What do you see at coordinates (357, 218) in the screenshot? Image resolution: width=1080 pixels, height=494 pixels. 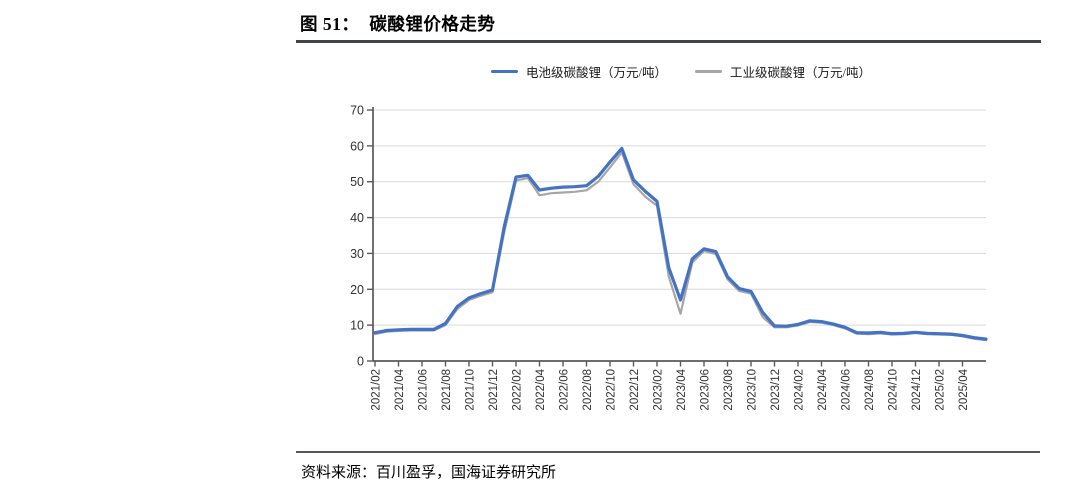 I see `y-tick-label: 40` at bounding box center [357, 218].